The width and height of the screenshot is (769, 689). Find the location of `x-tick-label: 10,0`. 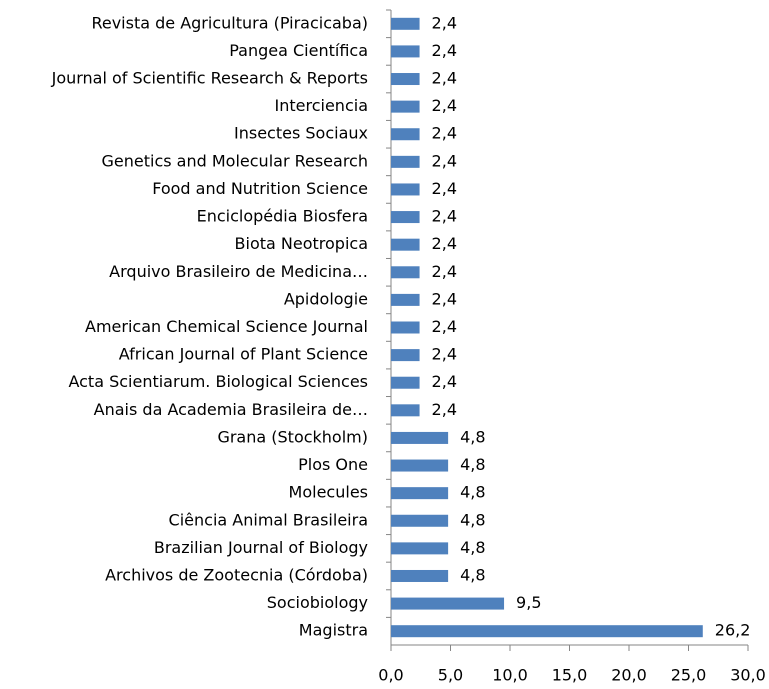

x-tick-label: 10,0 is located at coordinates (510, 675).